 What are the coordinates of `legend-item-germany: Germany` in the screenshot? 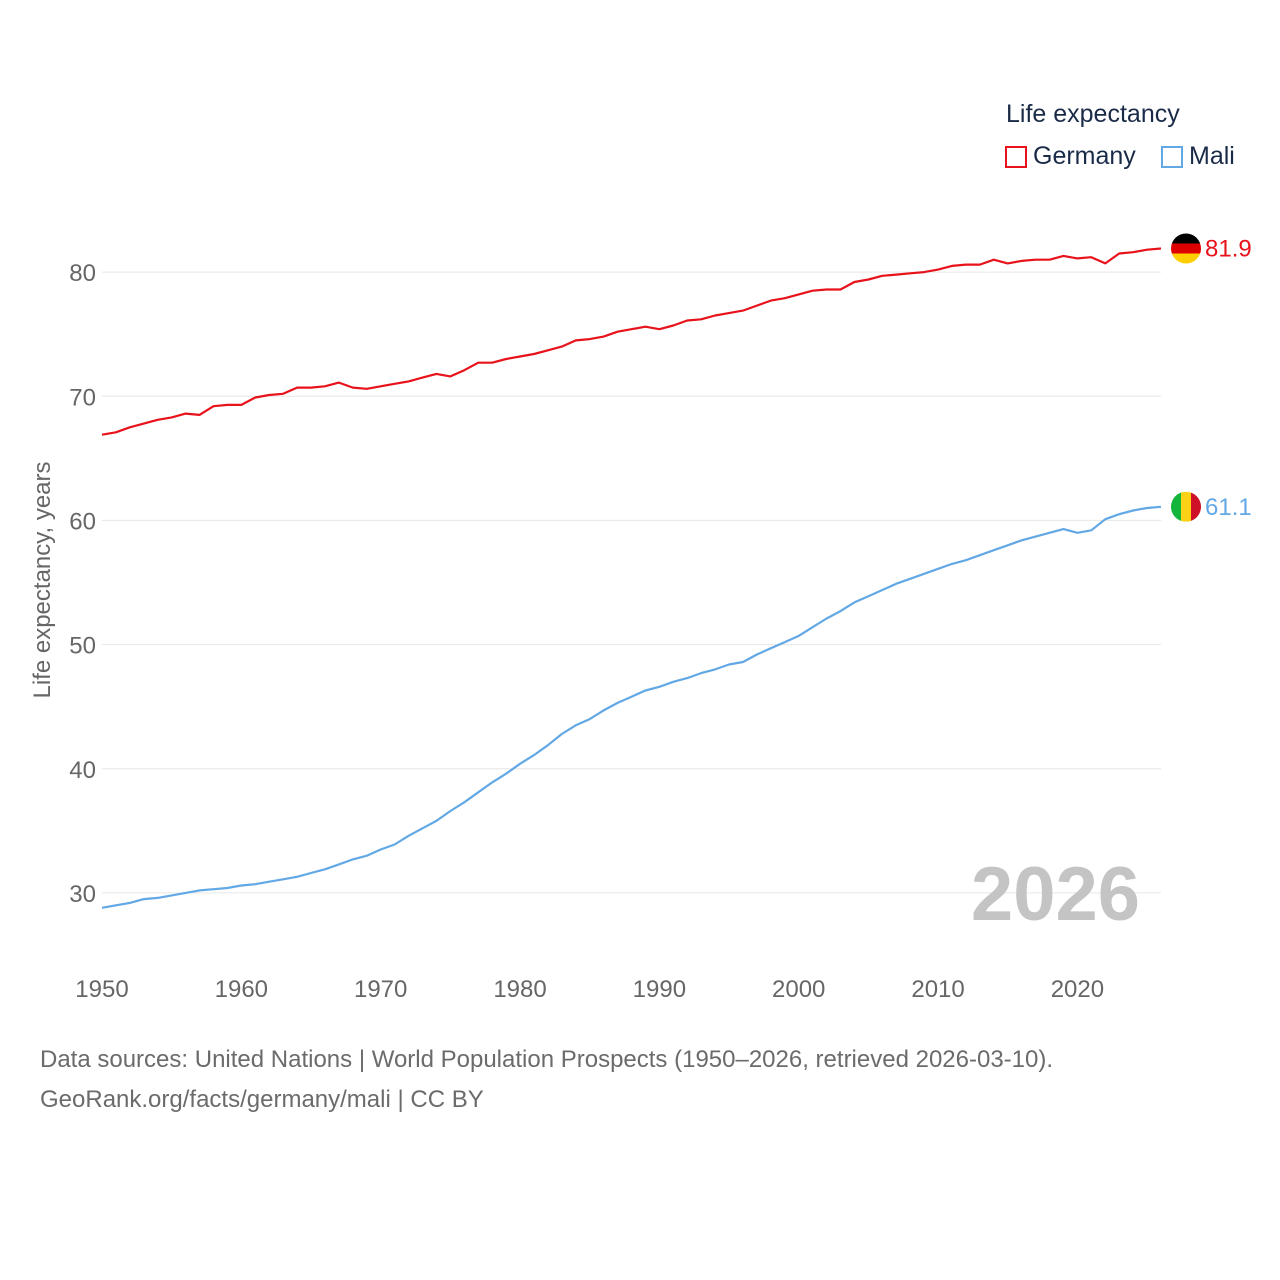 It's located at (1070, 156).